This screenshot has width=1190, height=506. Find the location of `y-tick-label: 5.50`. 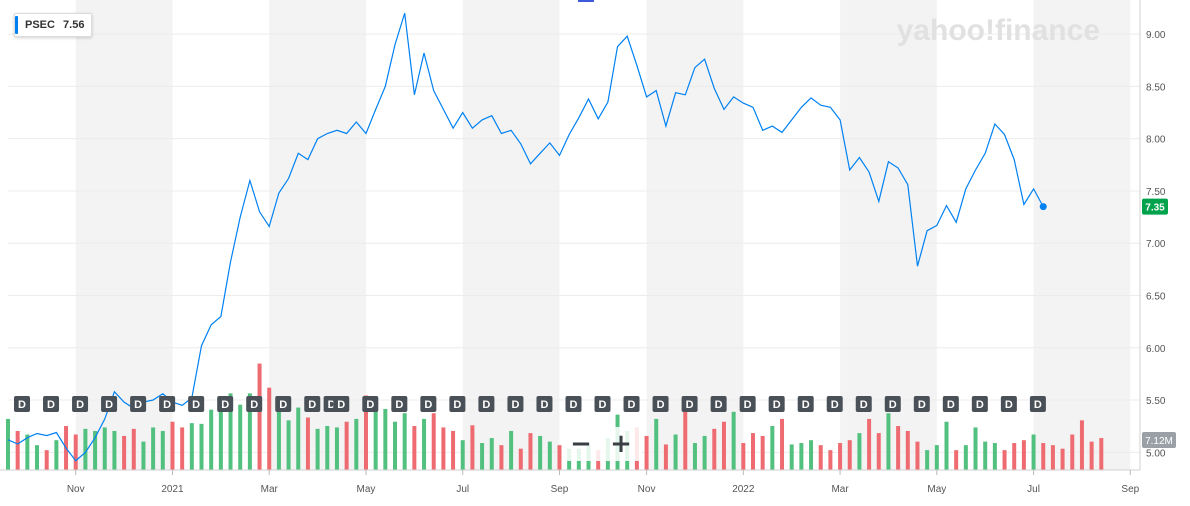

y-tick-label: 5.50 is located at coordinates (1156, 401).